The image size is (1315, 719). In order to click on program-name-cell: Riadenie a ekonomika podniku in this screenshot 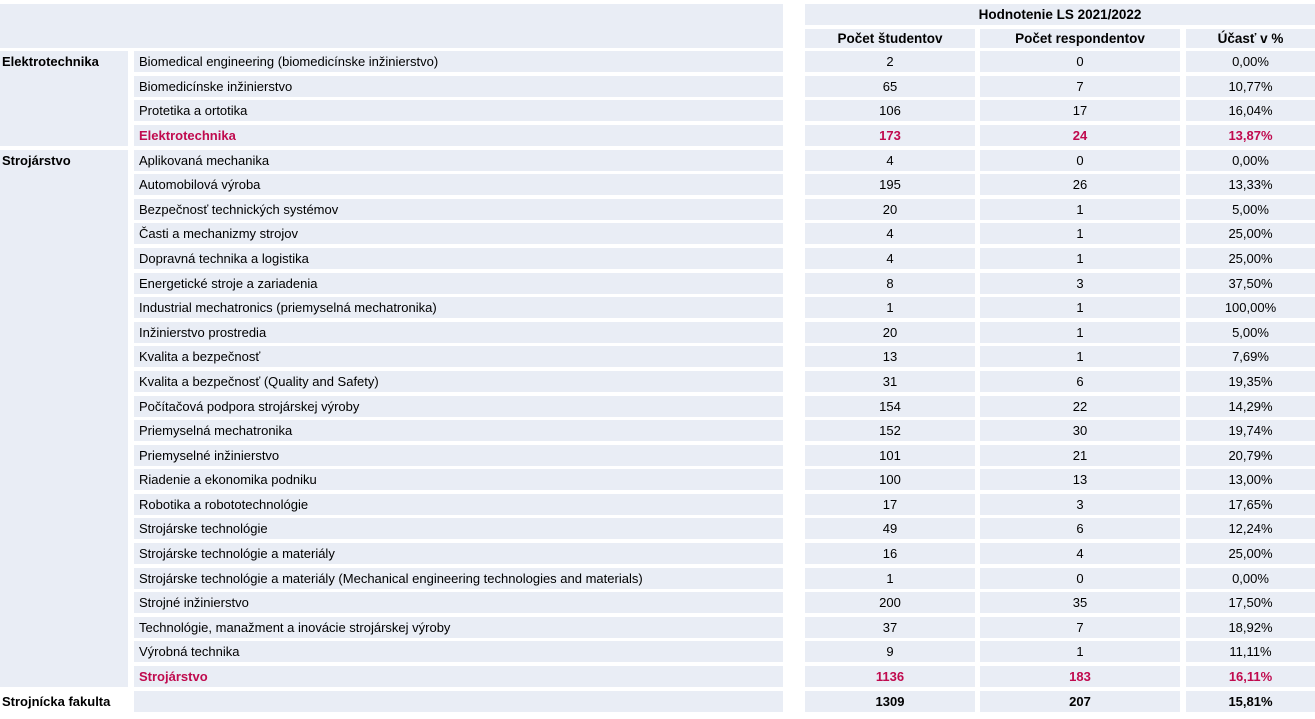, I will do `click(458, 480)`.